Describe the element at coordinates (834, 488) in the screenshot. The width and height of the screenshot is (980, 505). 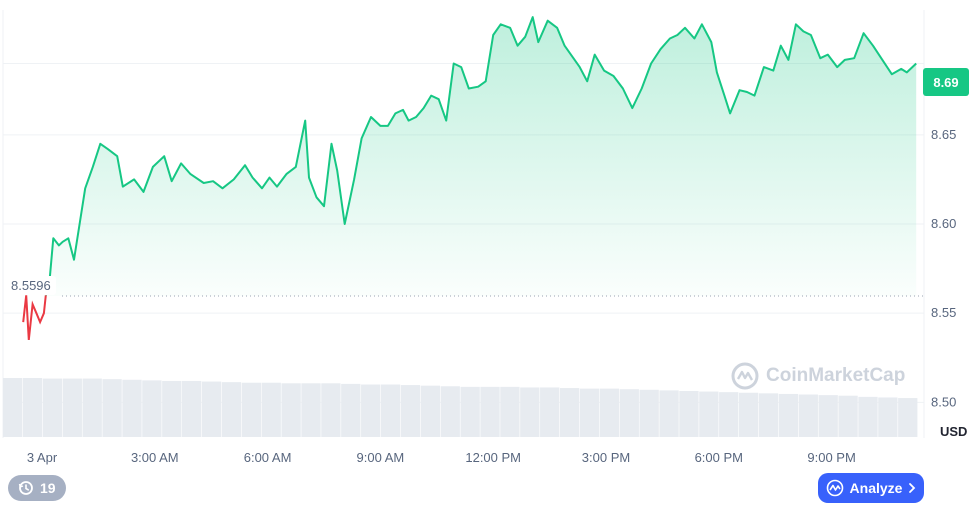
I see `analyze-chart-icon` at that location.